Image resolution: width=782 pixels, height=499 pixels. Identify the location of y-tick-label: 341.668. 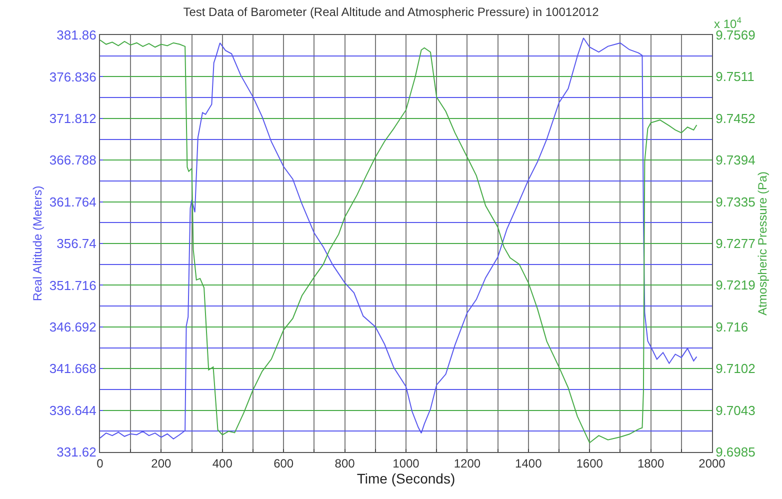
(72, 368).